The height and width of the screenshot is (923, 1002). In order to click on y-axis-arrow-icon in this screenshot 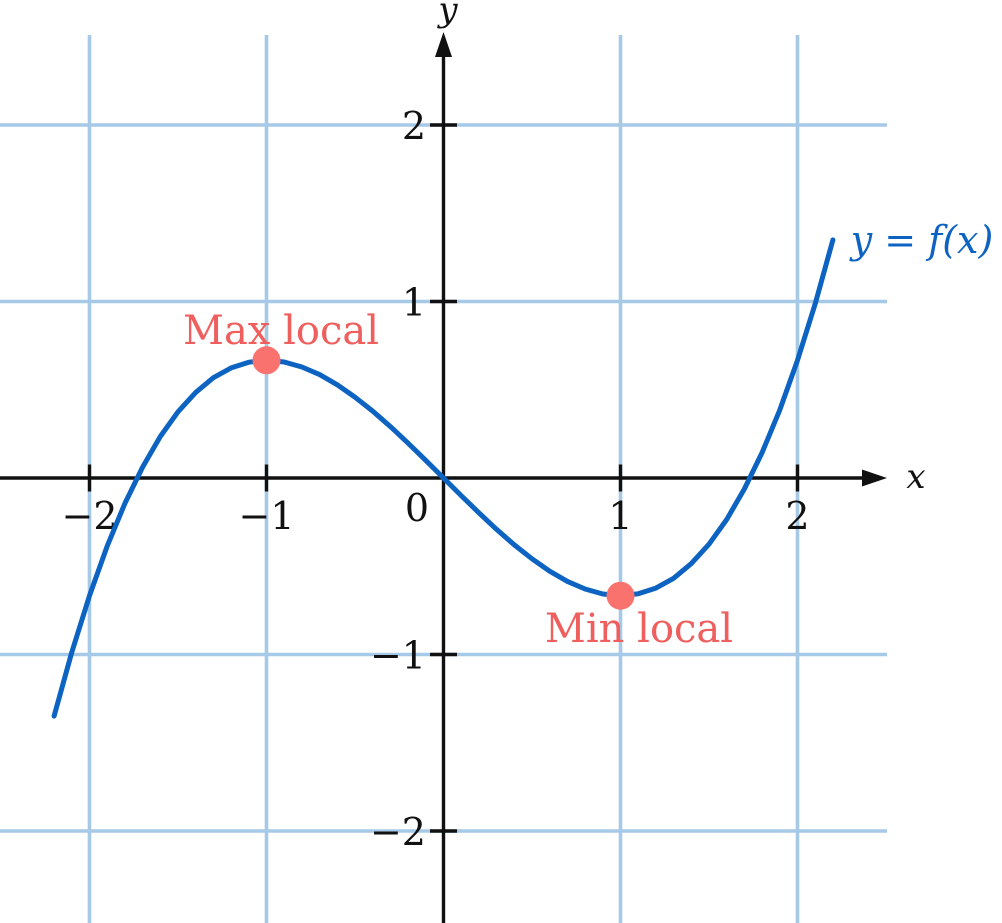, I will do `click(443, 44)`.